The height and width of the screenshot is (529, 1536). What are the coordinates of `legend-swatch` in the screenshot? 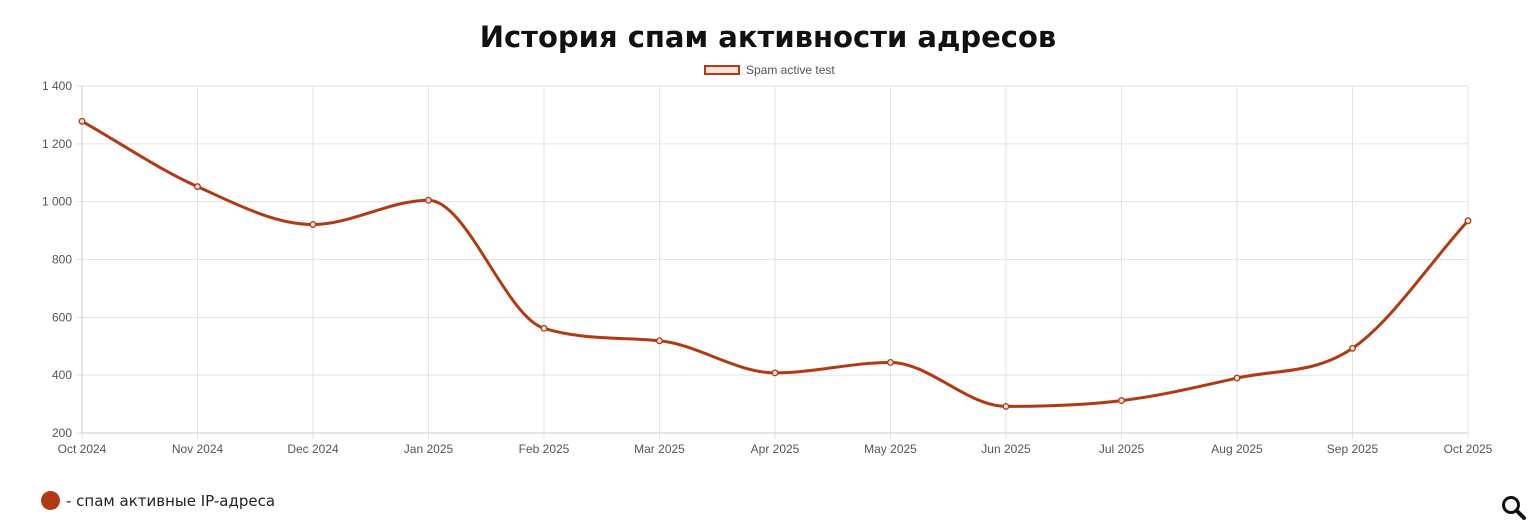 It's located at (722, 70).